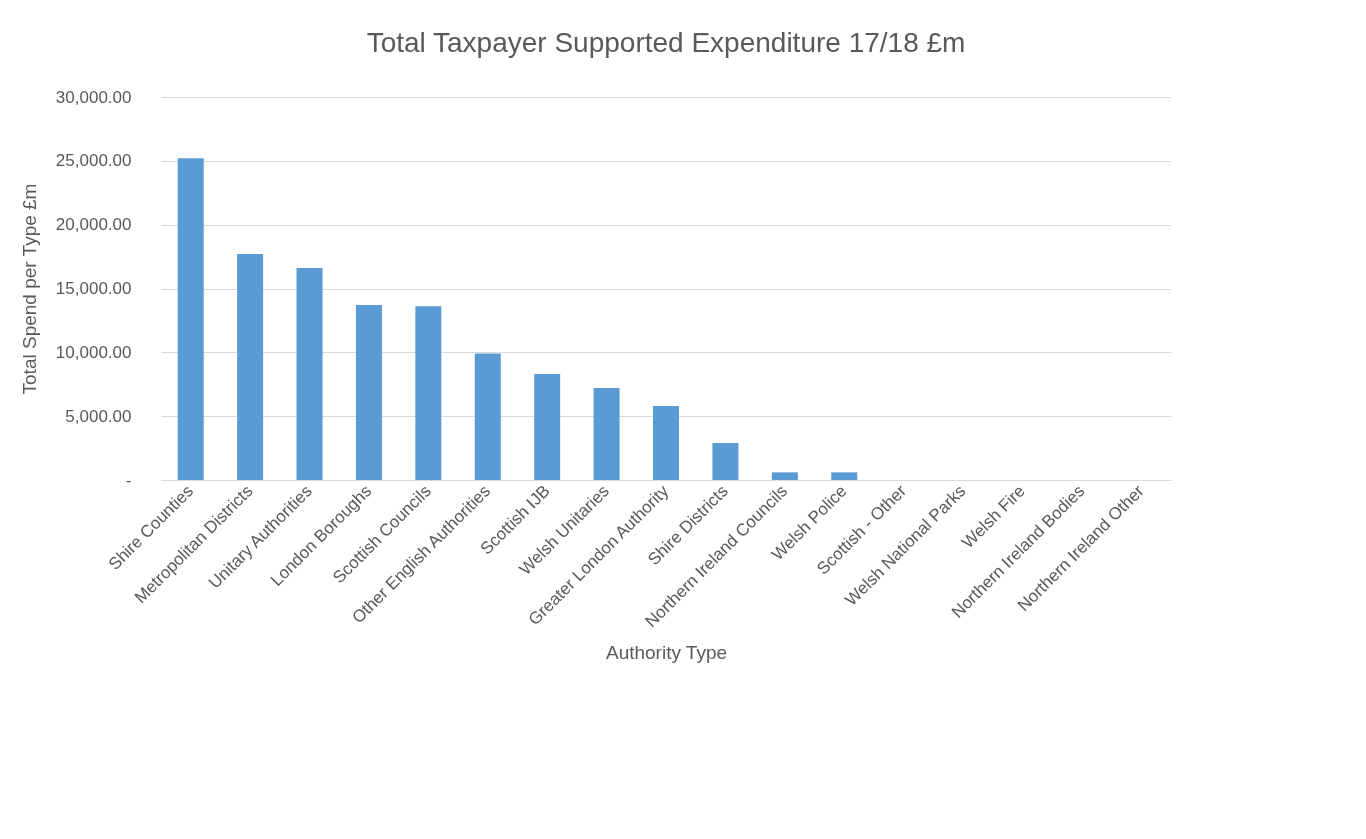 This screenshot has width=1366, height=839. Describe the element at coordinates (93, 225) in the screenshot. I see `y-tick-label: 20,000.00` at that location.